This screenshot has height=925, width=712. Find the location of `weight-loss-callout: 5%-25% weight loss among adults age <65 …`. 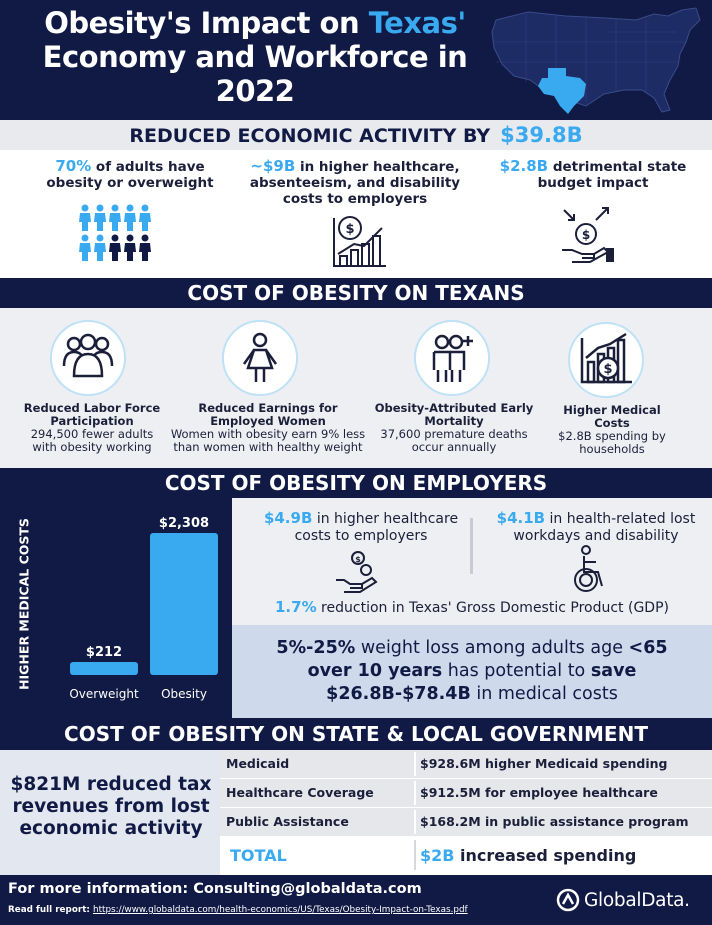

weight-loss-callout: 5%-25% weight loss among adults age <65 … is located at coordinates (472, 671).